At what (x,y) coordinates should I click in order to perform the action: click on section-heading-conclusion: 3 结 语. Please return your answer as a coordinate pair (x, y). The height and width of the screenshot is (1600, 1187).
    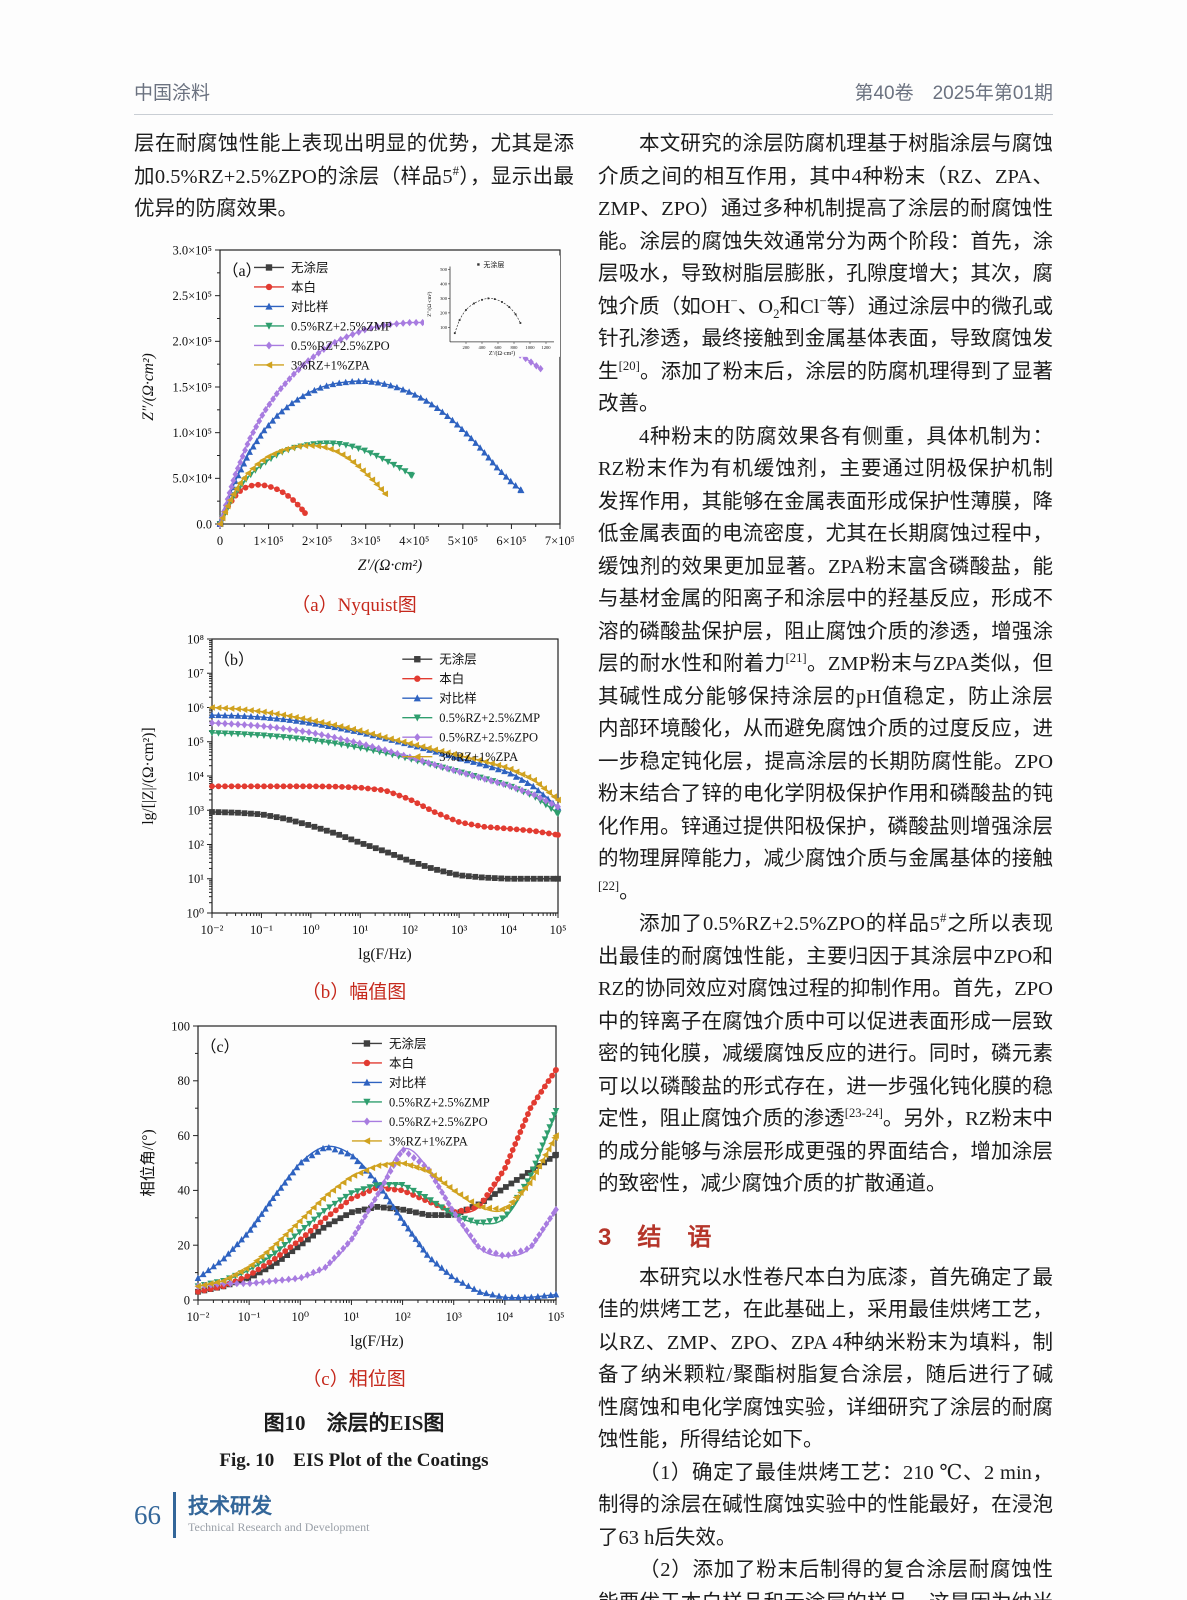
    Looking at the image, I should click on (655, 1237).